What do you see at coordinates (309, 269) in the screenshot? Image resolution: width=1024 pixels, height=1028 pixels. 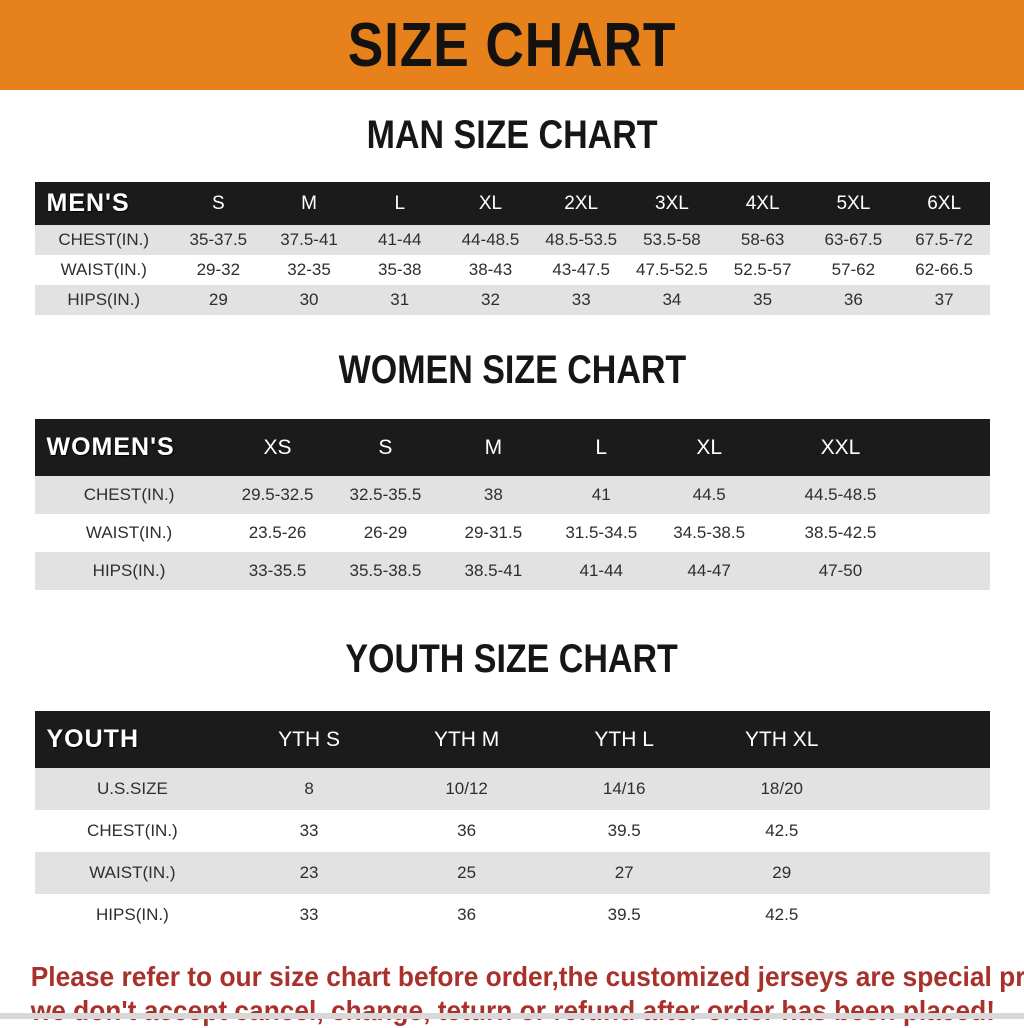 I see `size-value-cell: 32-35` at bounding box center [309, 269].